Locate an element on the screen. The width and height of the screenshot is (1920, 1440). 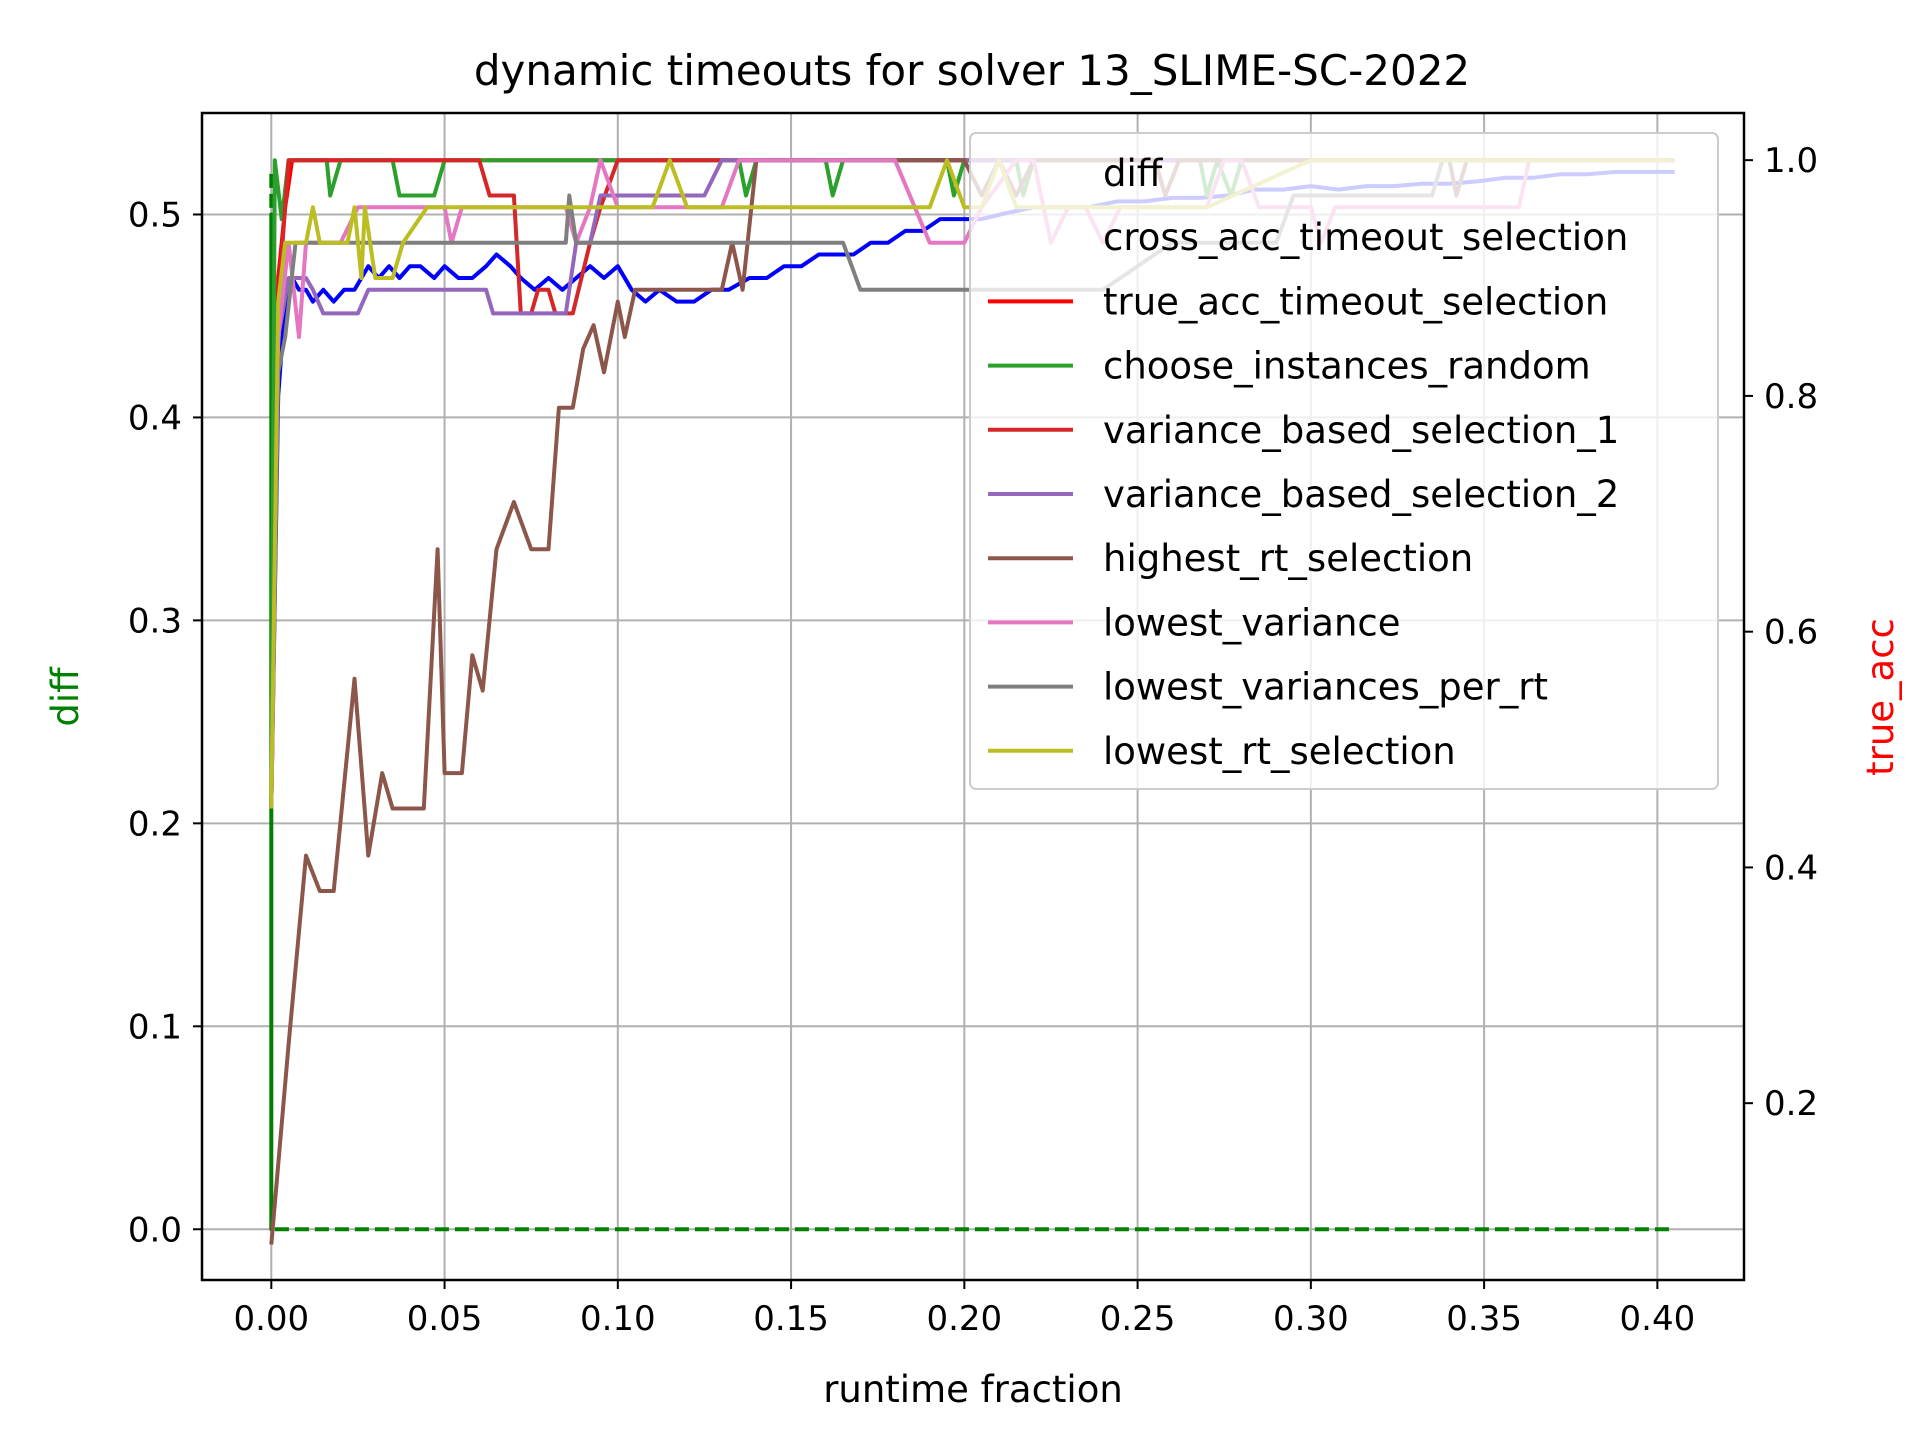
x-tick-label: 0.35 is located at coordinates (1484, 1319).